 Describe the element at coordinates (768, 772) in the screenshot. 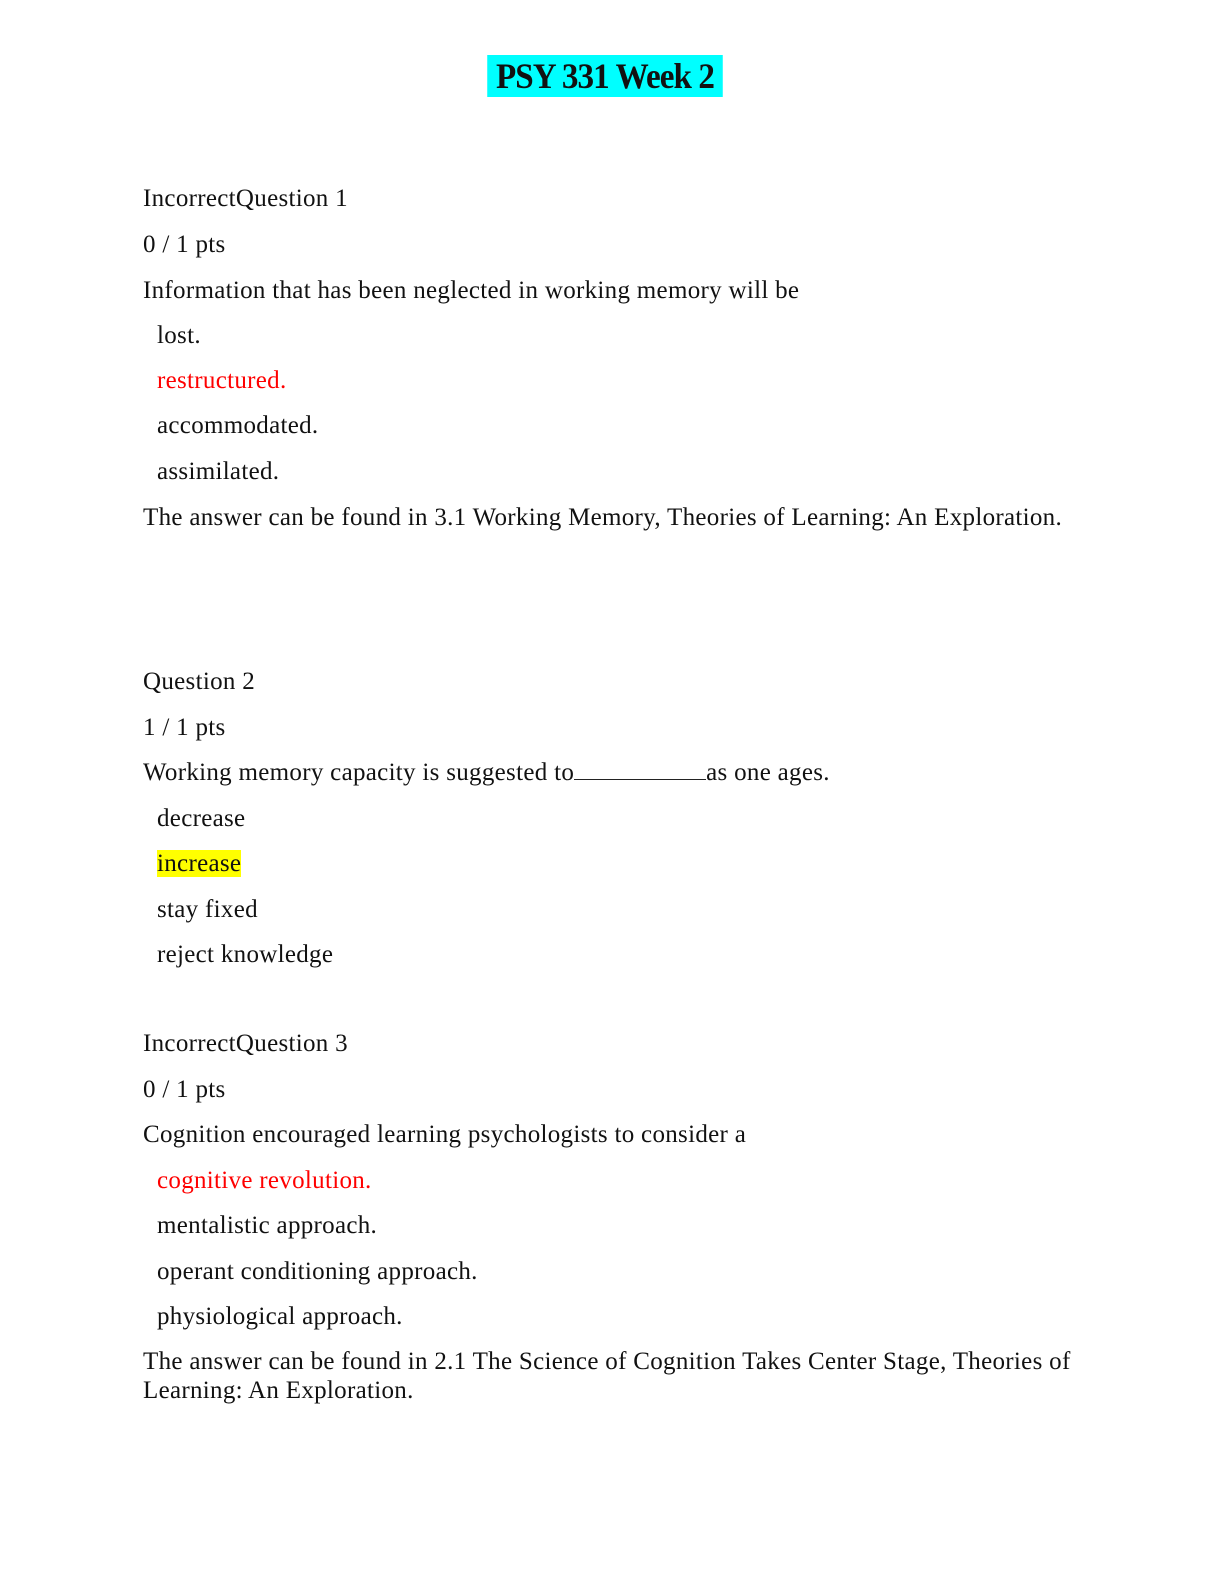

I see `prompt-text: as one ages.` at that location.